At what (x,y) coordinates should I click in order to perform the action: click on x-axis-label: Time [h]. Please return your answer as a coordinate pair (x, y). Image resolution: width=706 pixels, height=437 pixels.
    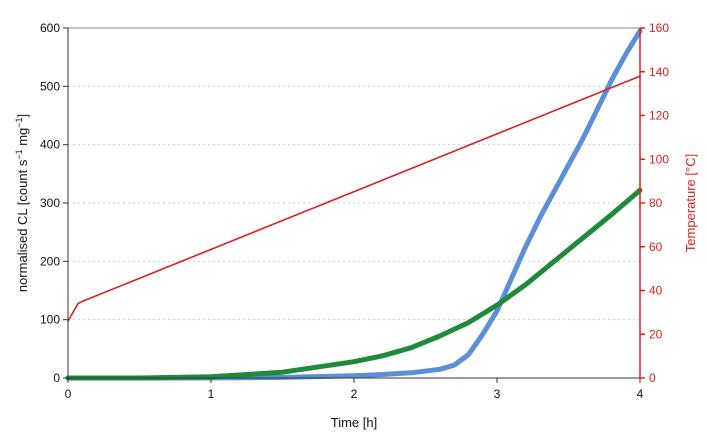
    Looking at the image, I should click on (354, 422).